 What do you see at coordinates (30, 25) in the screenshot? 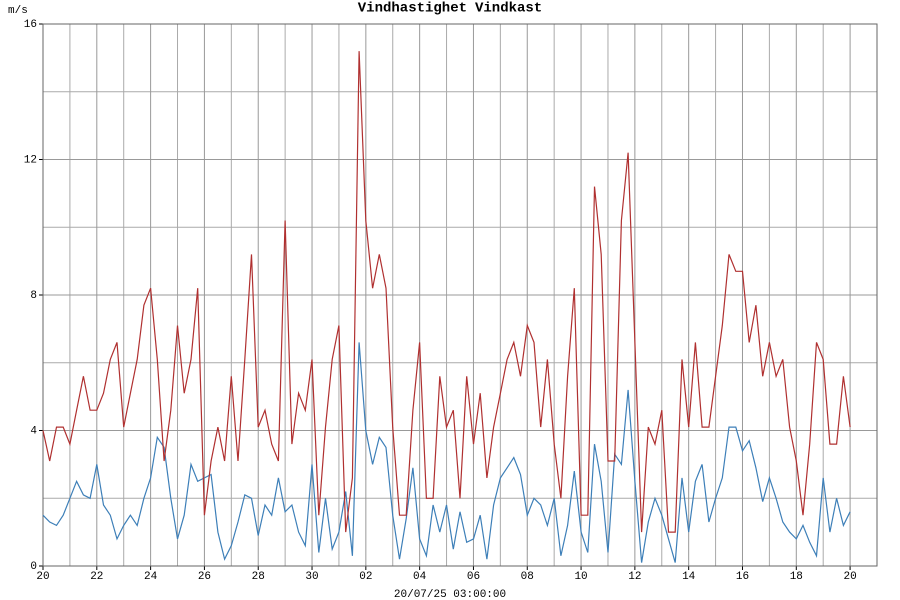
I see `y-tick-label: 16` at bounding box center [30, 25].